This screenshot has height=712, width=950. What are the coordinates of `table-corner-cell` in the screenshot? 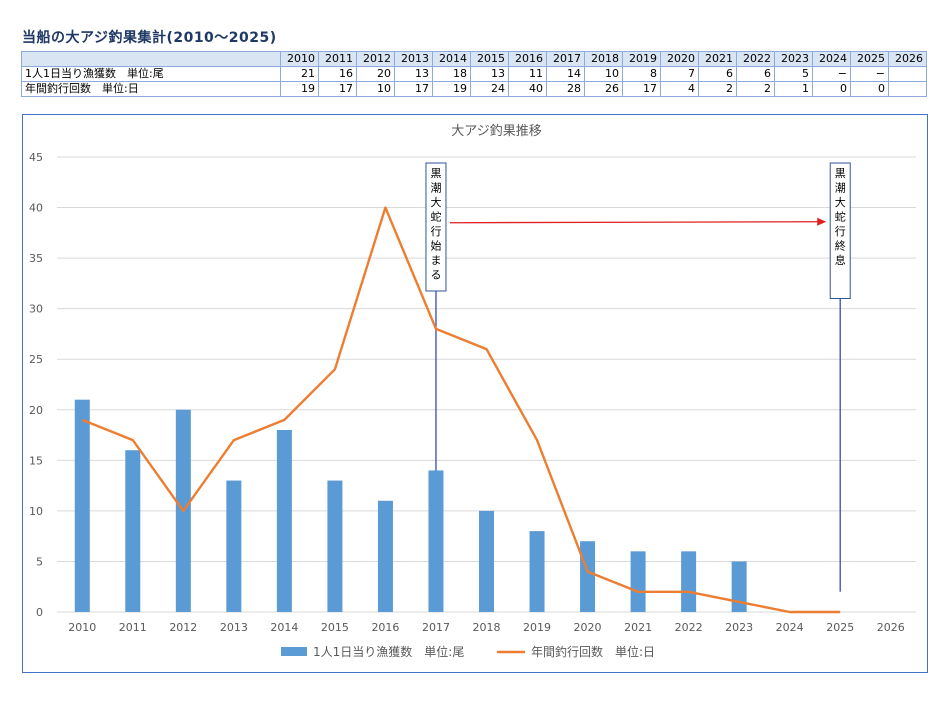 It's located at (151, 59).